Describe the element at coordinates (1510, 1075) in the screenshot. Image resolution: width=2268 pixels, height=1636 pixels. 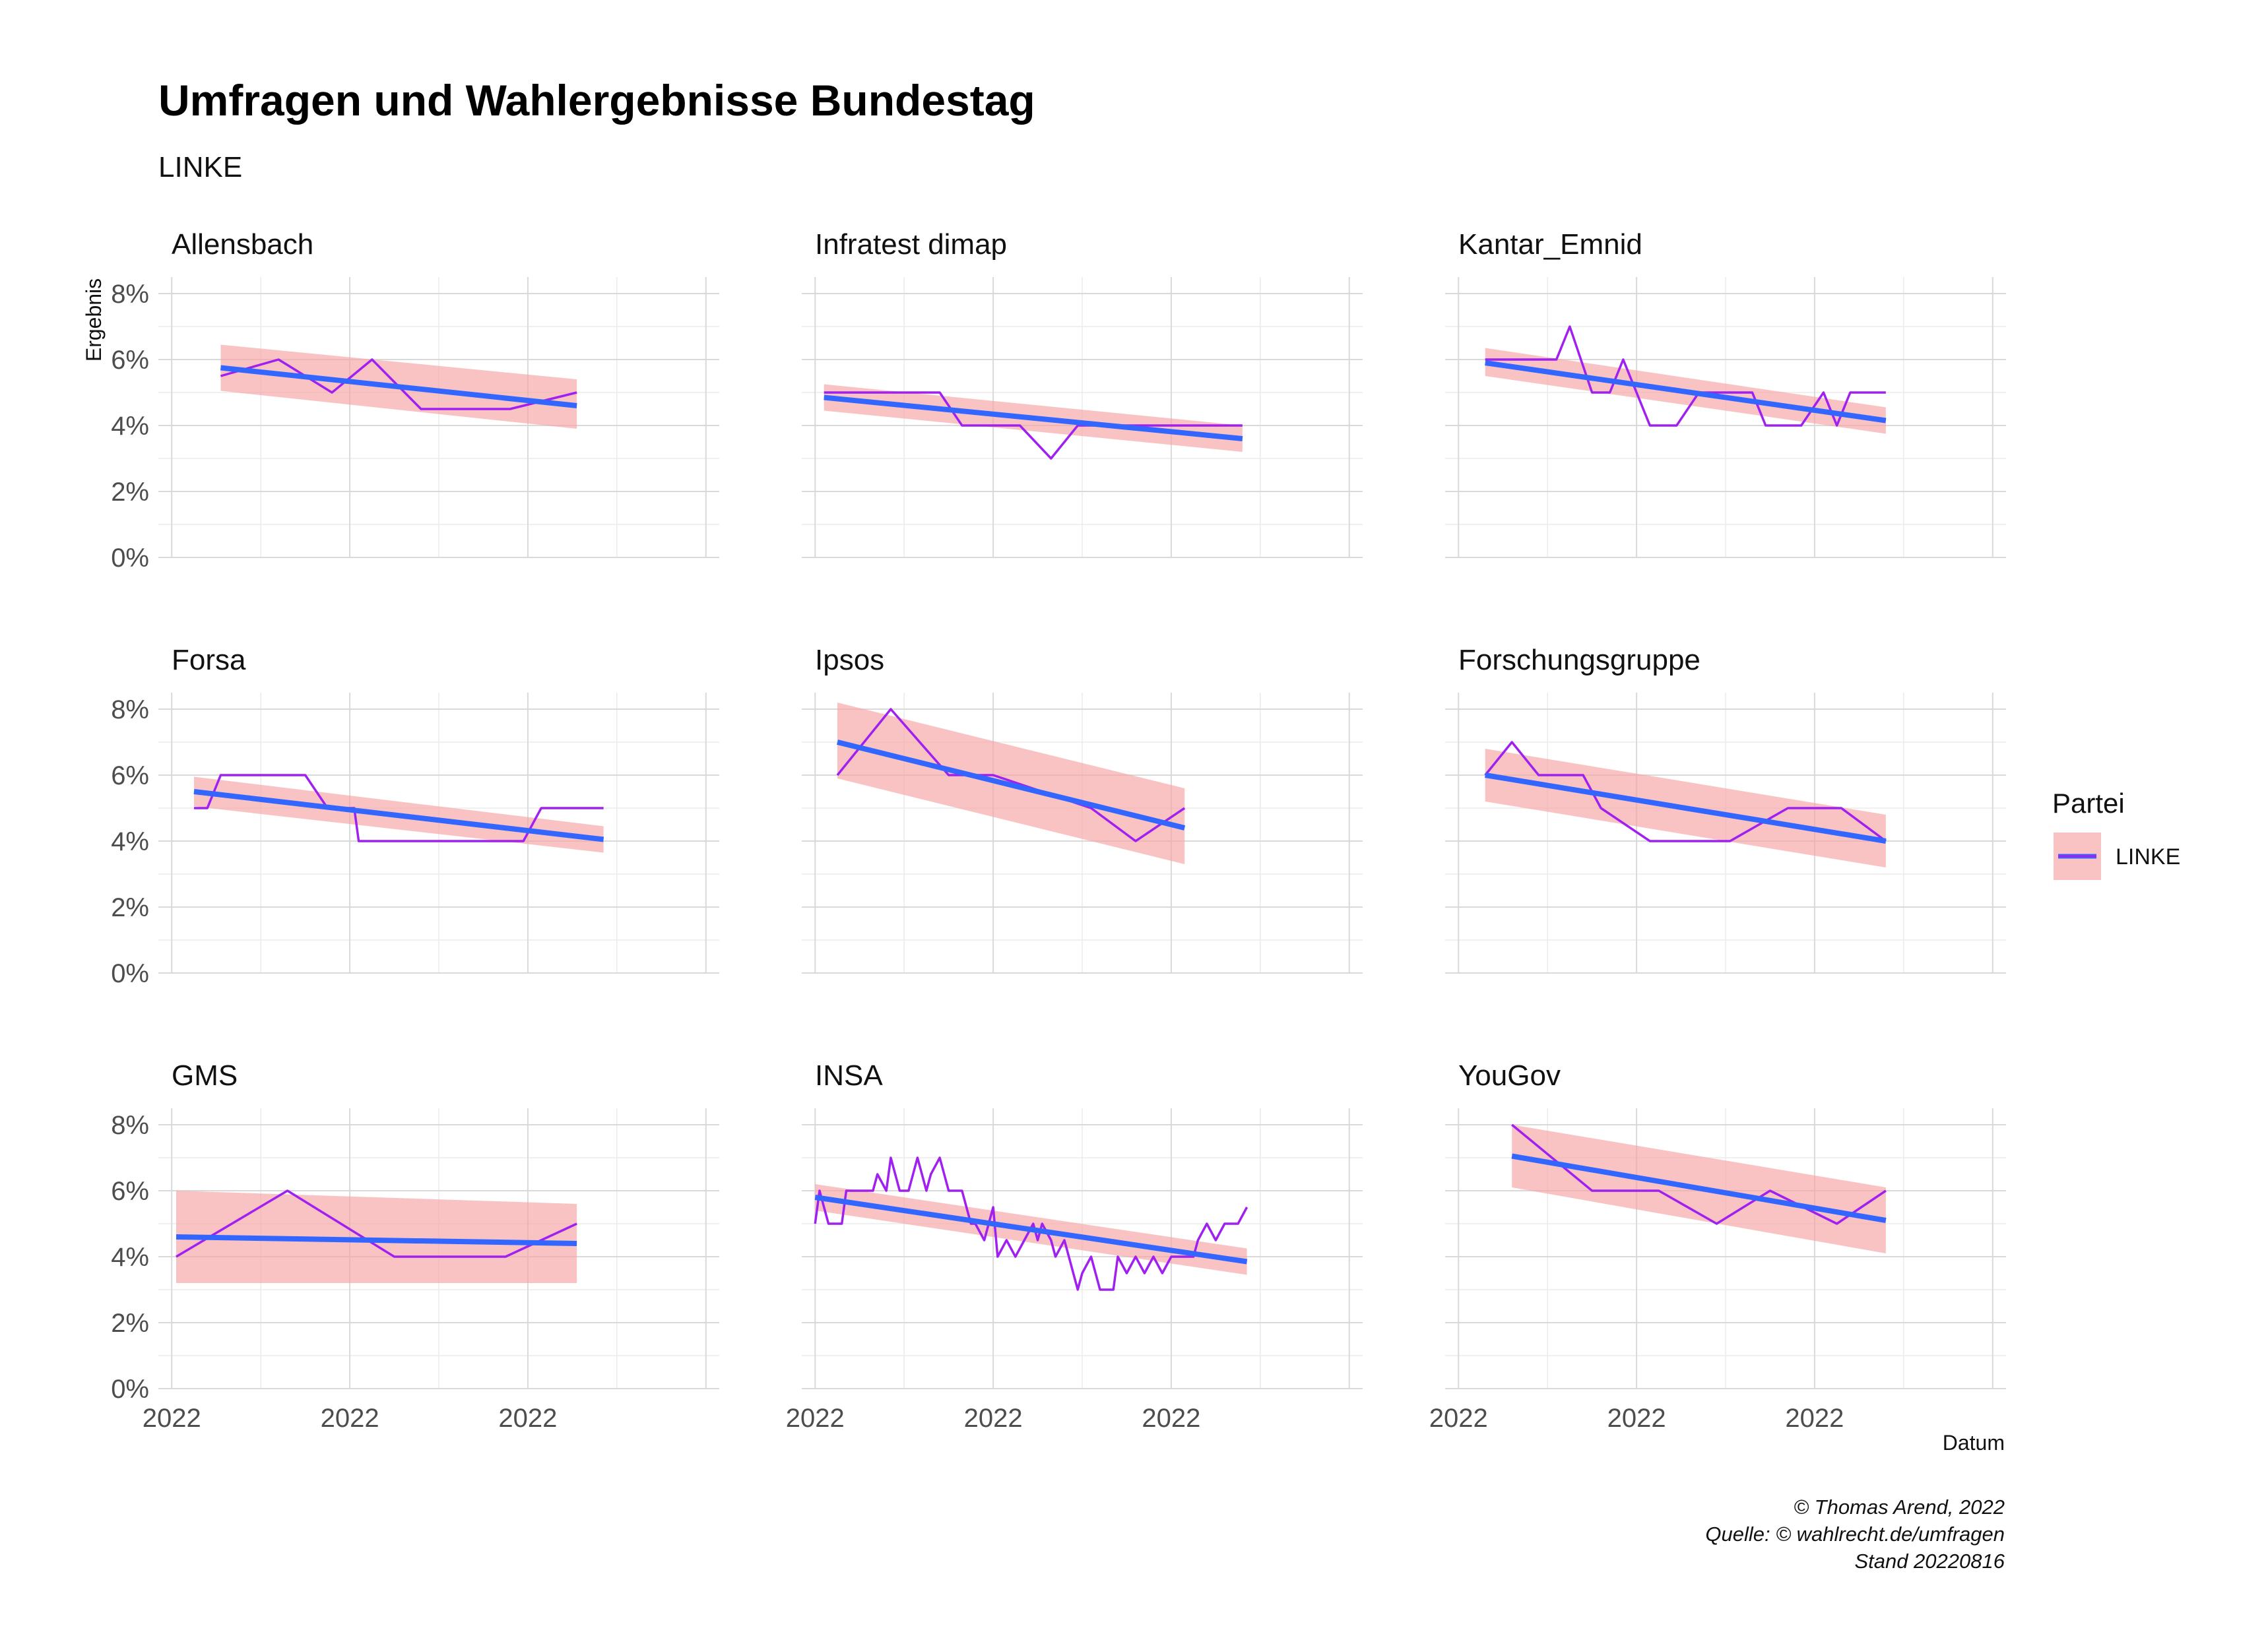
I see `panel-title: YouGov` at that location.